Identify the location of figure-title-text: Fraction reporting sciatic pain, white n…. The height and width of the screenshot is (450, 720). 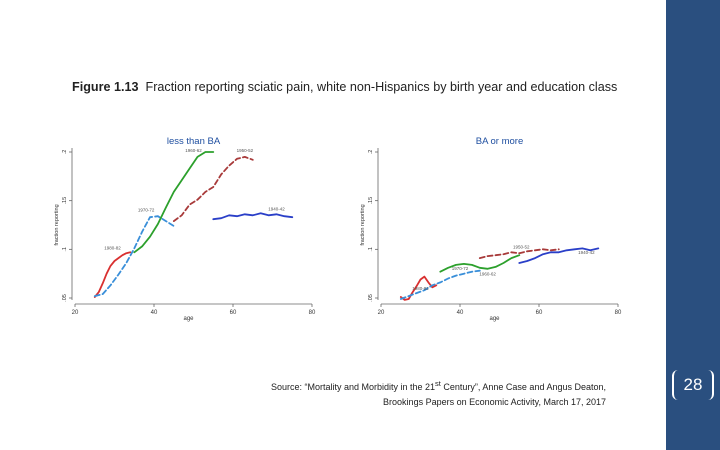
(381, 87).